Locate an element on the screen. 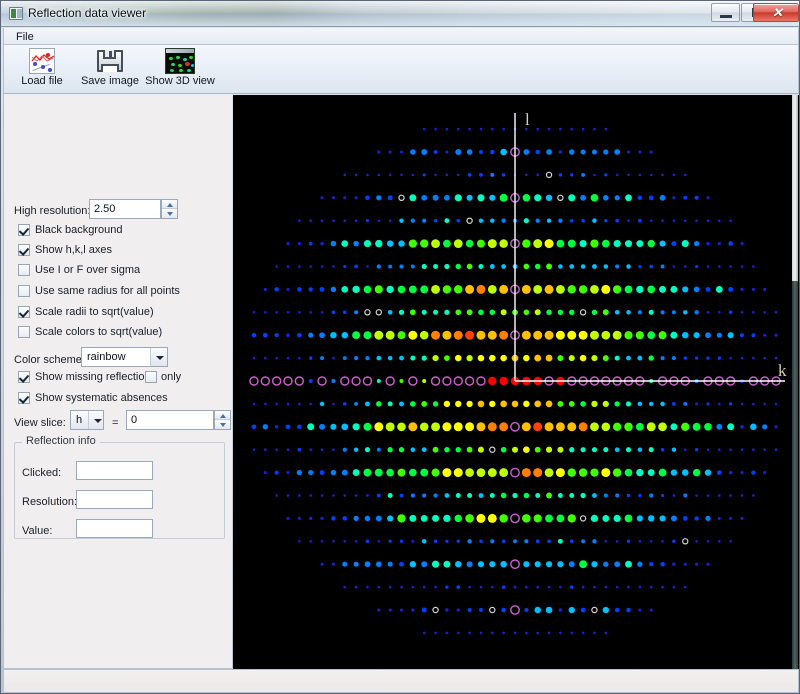  view-slice-axis-select: h is located at coordinates (87, 420).